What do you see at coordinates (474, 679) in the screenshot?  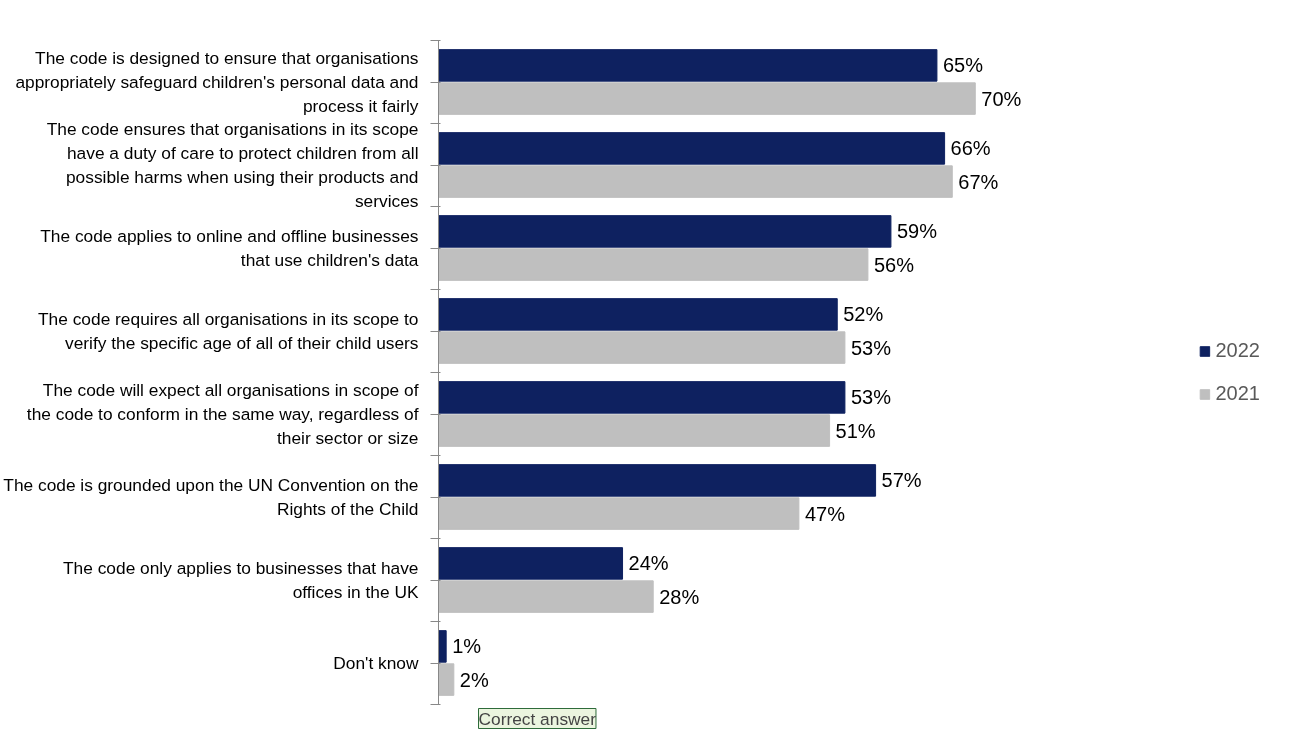 I see `data-label: 2%` at bounding box center [474, 679].